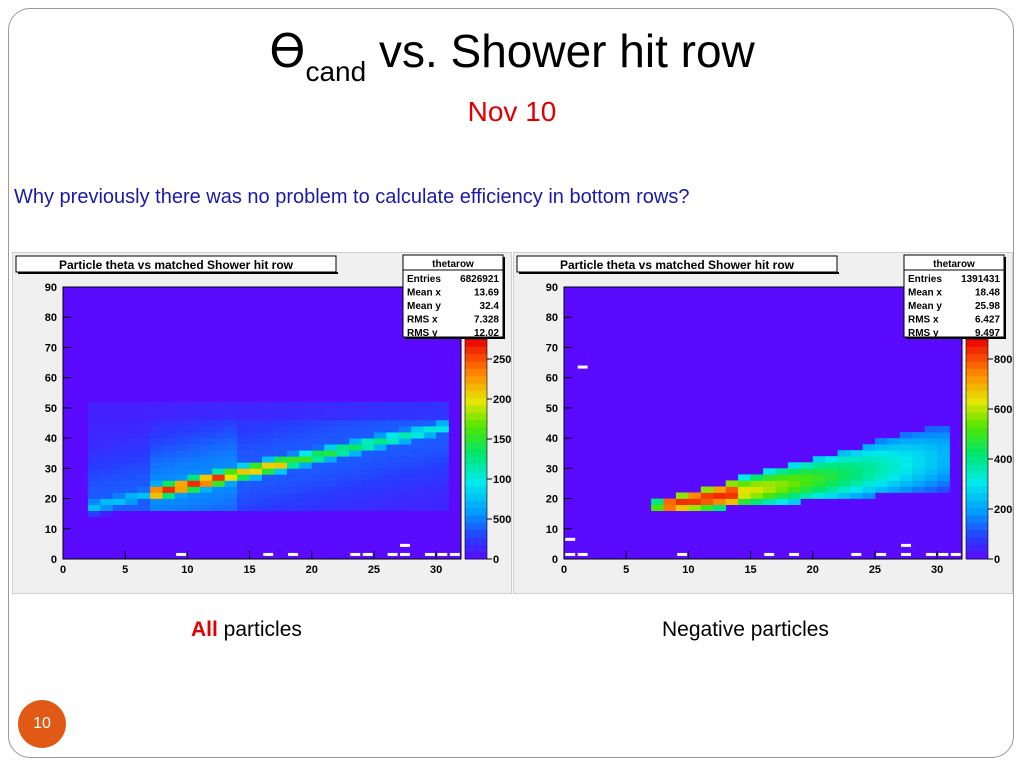 The width and height of the screenshot is (1024, 768). I want to click on colour-scale-label: 0, so click(496, 560).